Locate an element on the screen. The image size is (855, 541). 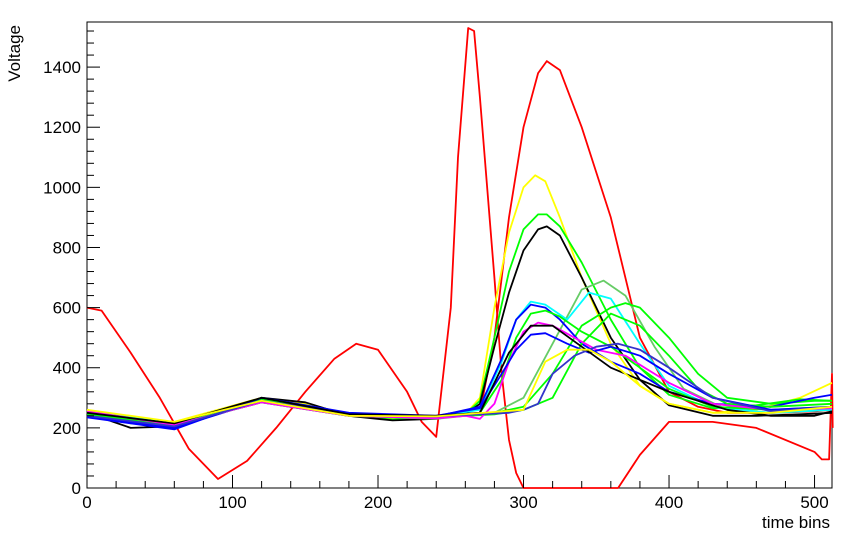
x-tick-label: 200 is located at coordinates (378, 502).